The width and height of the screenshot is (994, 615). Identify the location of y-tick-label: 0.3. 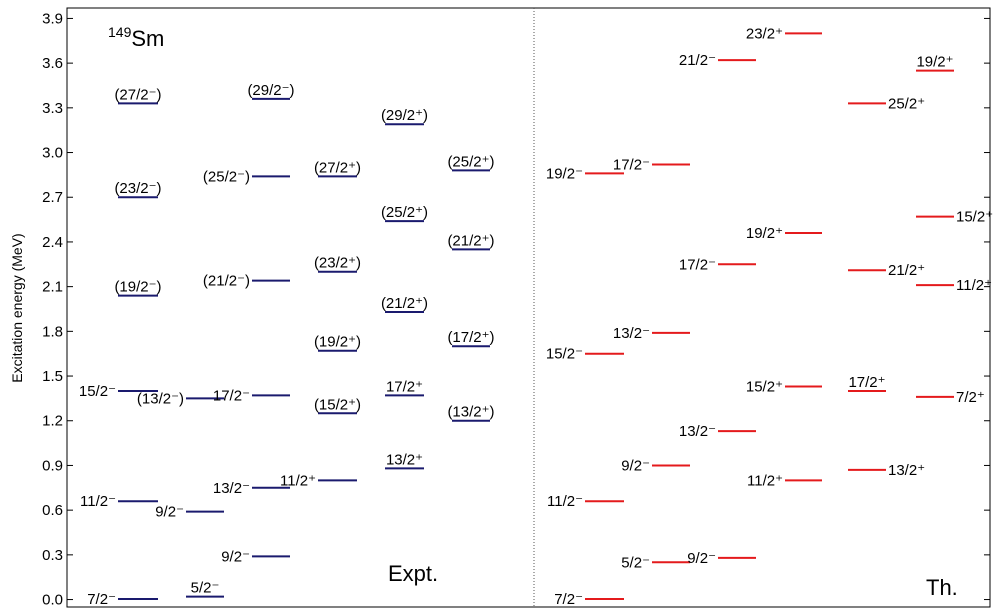
(52, 555).